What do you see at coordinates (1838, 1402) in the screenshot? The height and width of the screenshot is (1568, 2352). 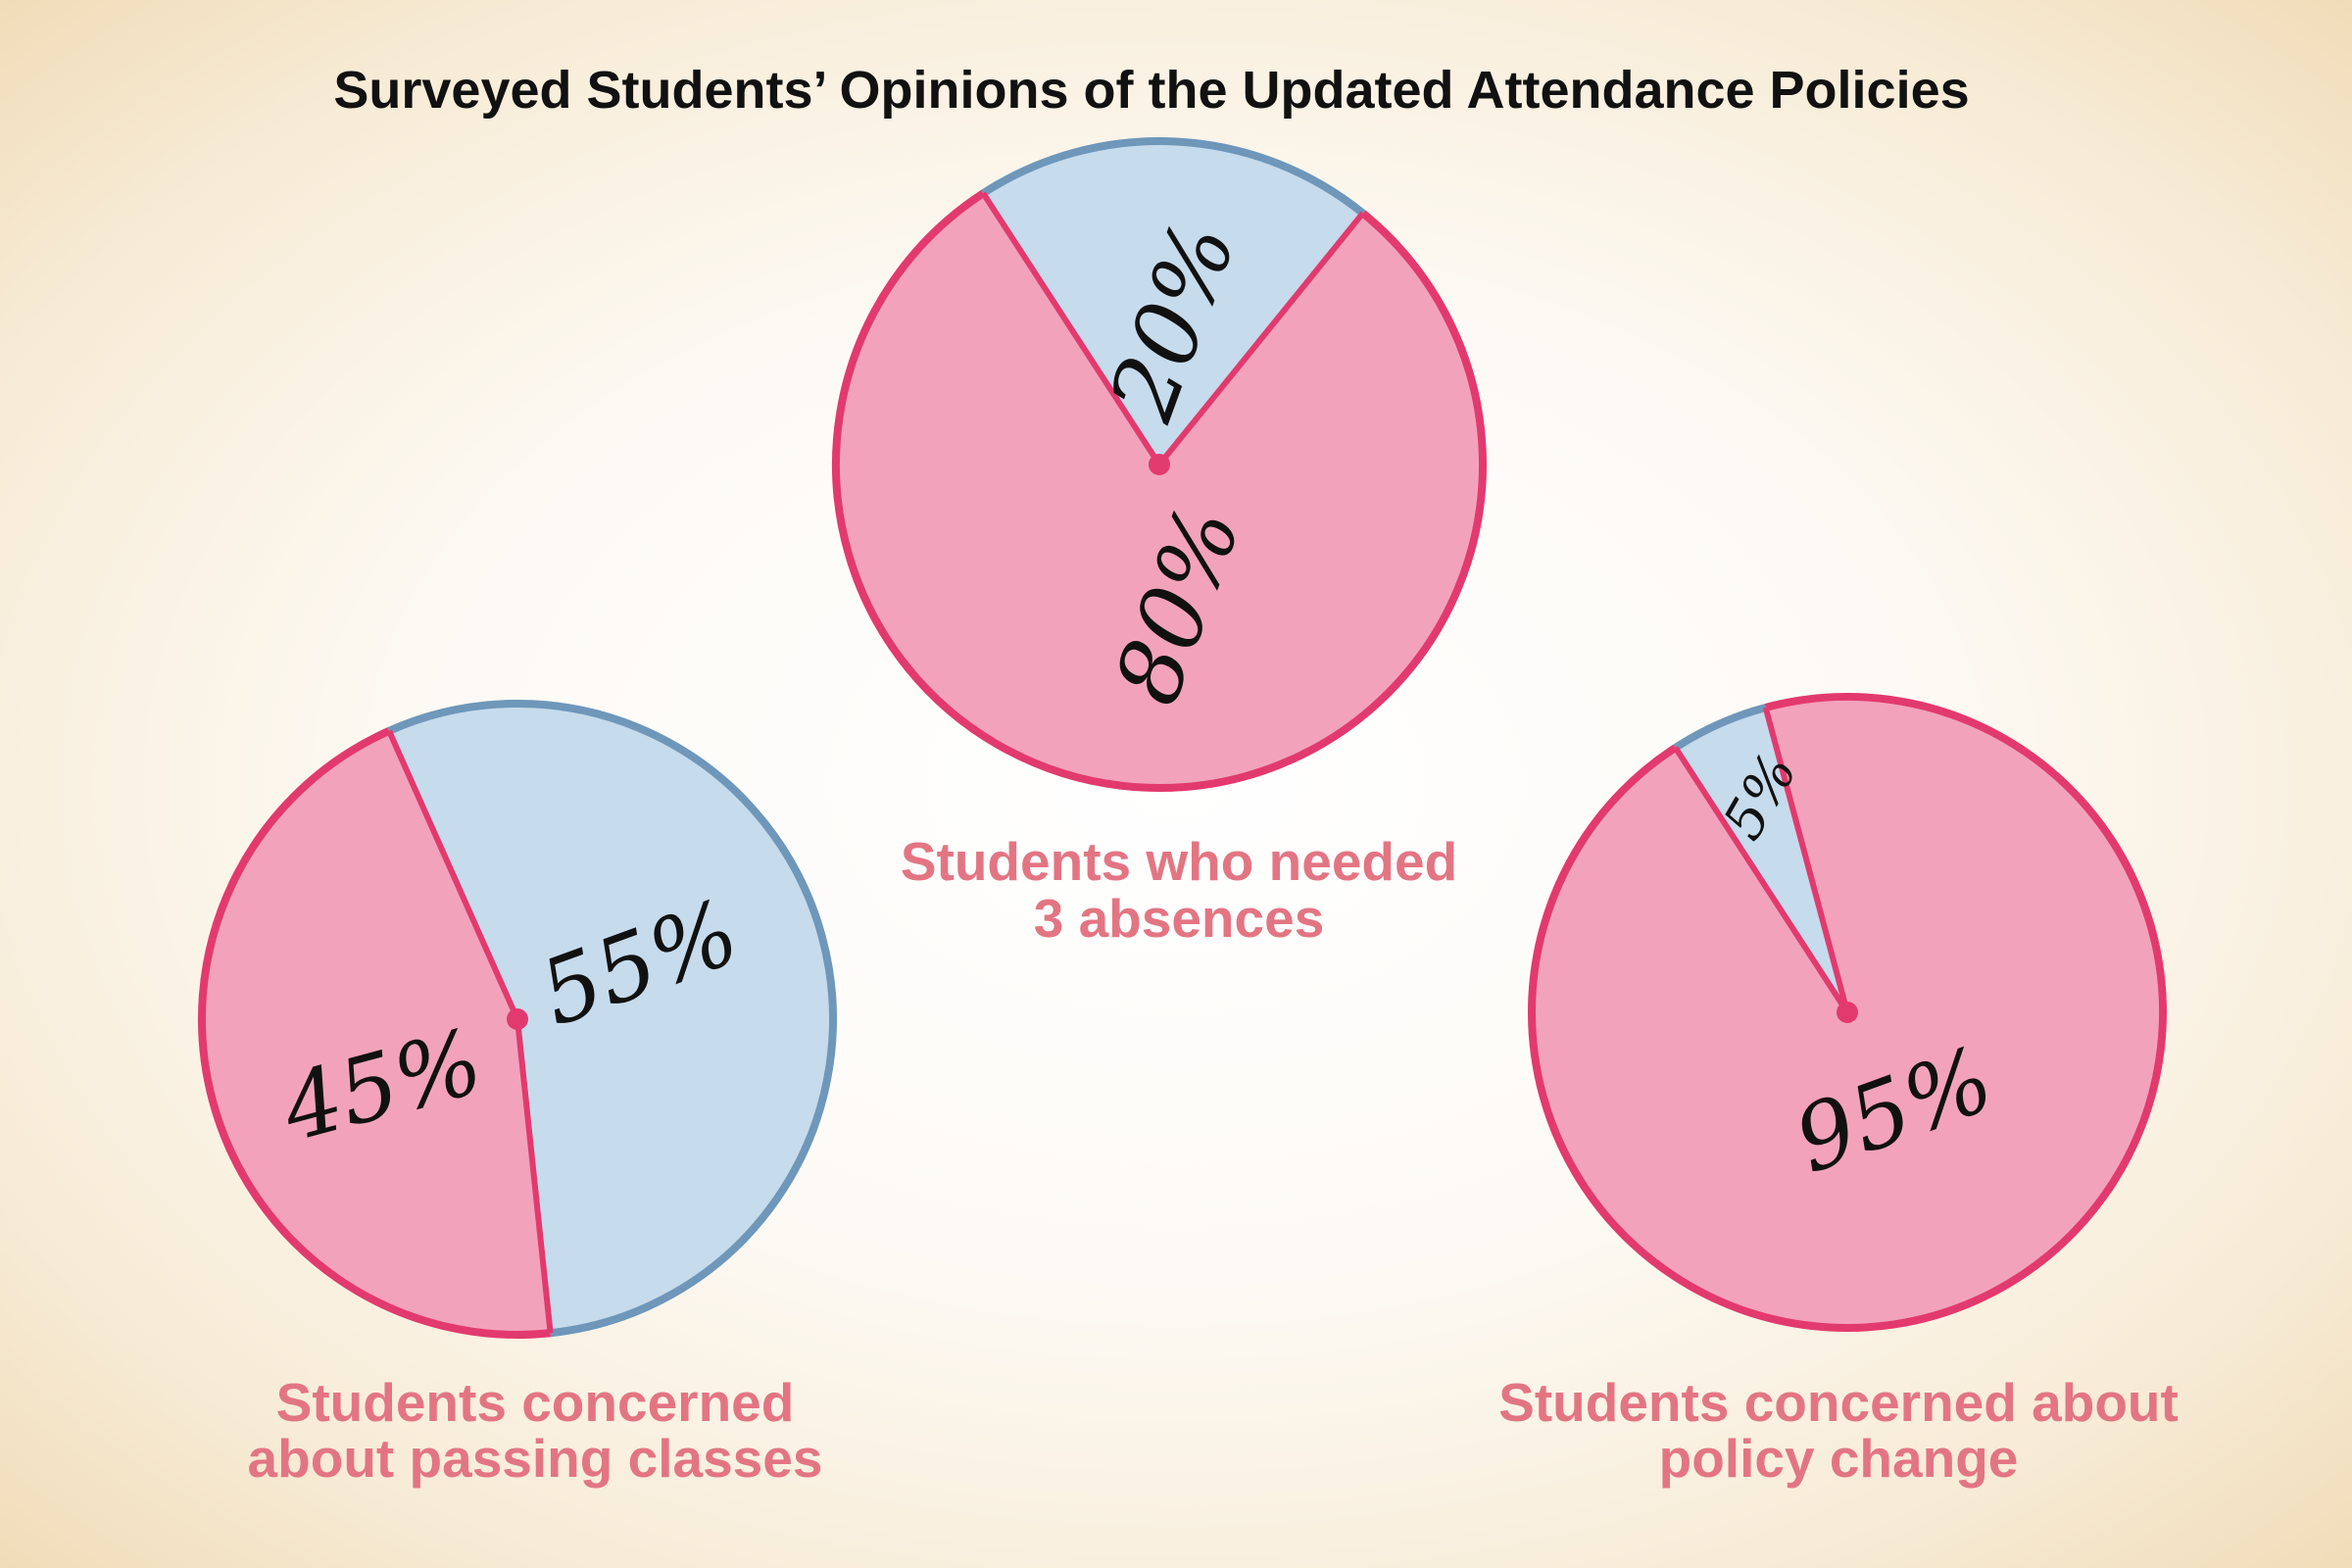 I see `pie-caption-line: Students concerned about` at bounding box center [1838, 1402].